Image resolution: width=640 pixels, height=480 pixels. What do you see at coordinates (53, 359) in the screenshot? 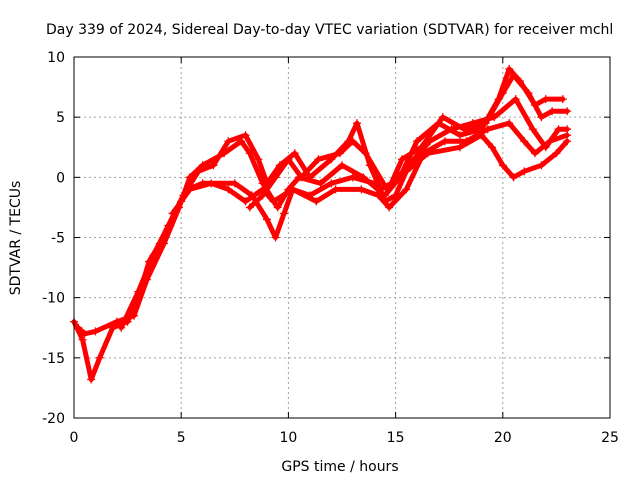
I see `y-tick-label: -15` at bounding box center [53, 359].